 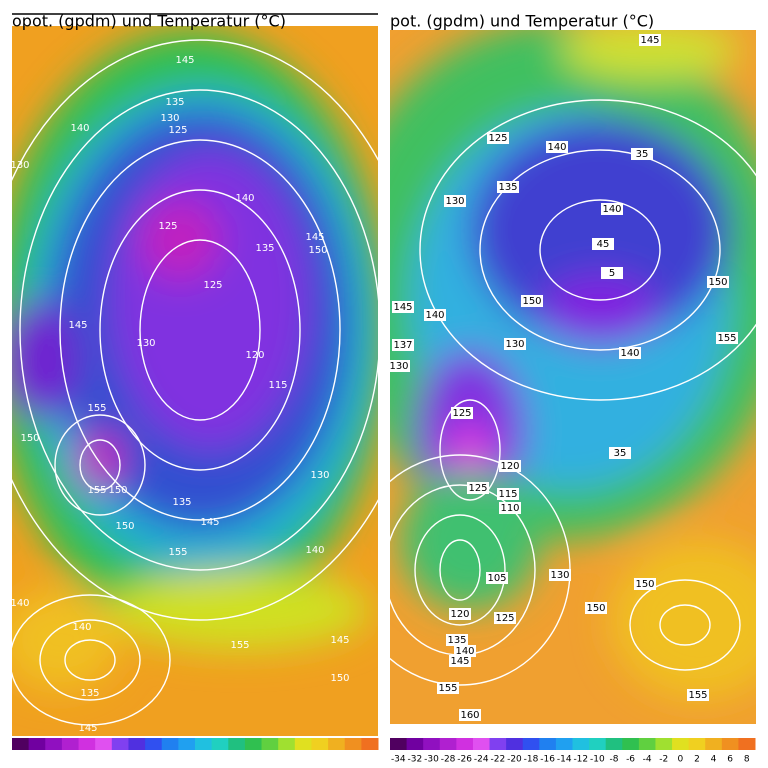 What do you see at coordinates (647, 760) in the screenshot?
I see `colorbar-label: -4` at bounding box center [647, 760].